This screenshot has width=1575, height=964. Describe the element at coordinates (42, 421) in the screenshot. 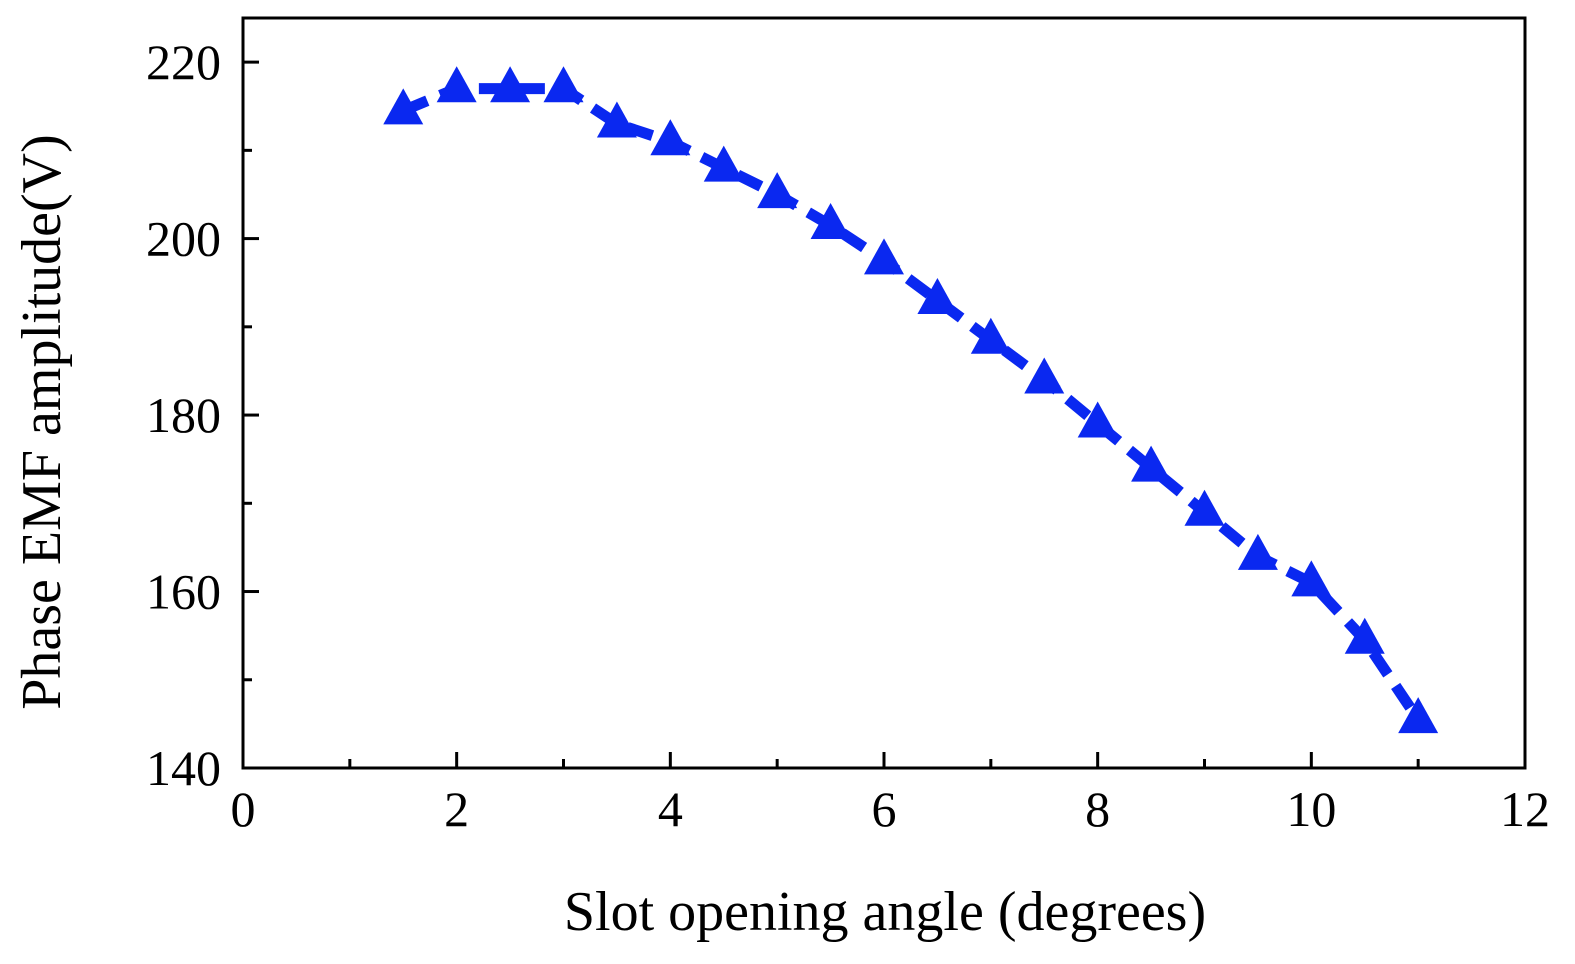

I see `y-axis-title: Phase EMF amplitude(V)` at that location.